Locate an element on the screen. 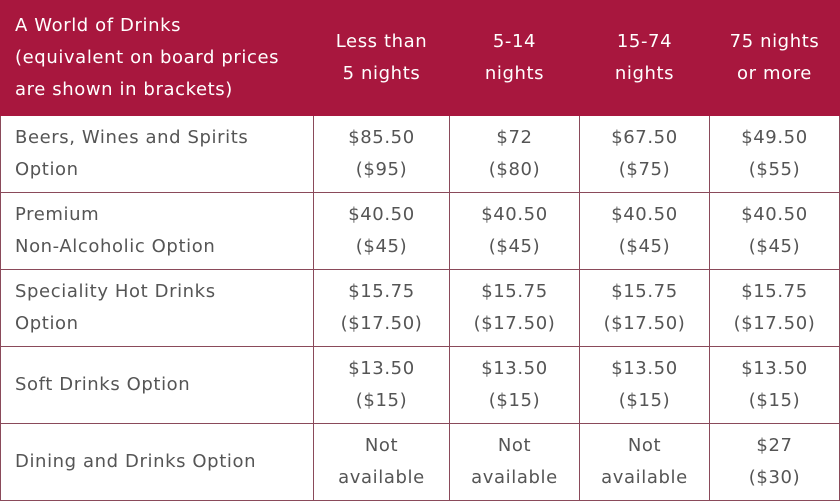  price-cell: $67.50 ($75) is located at coordinates (644, 154).